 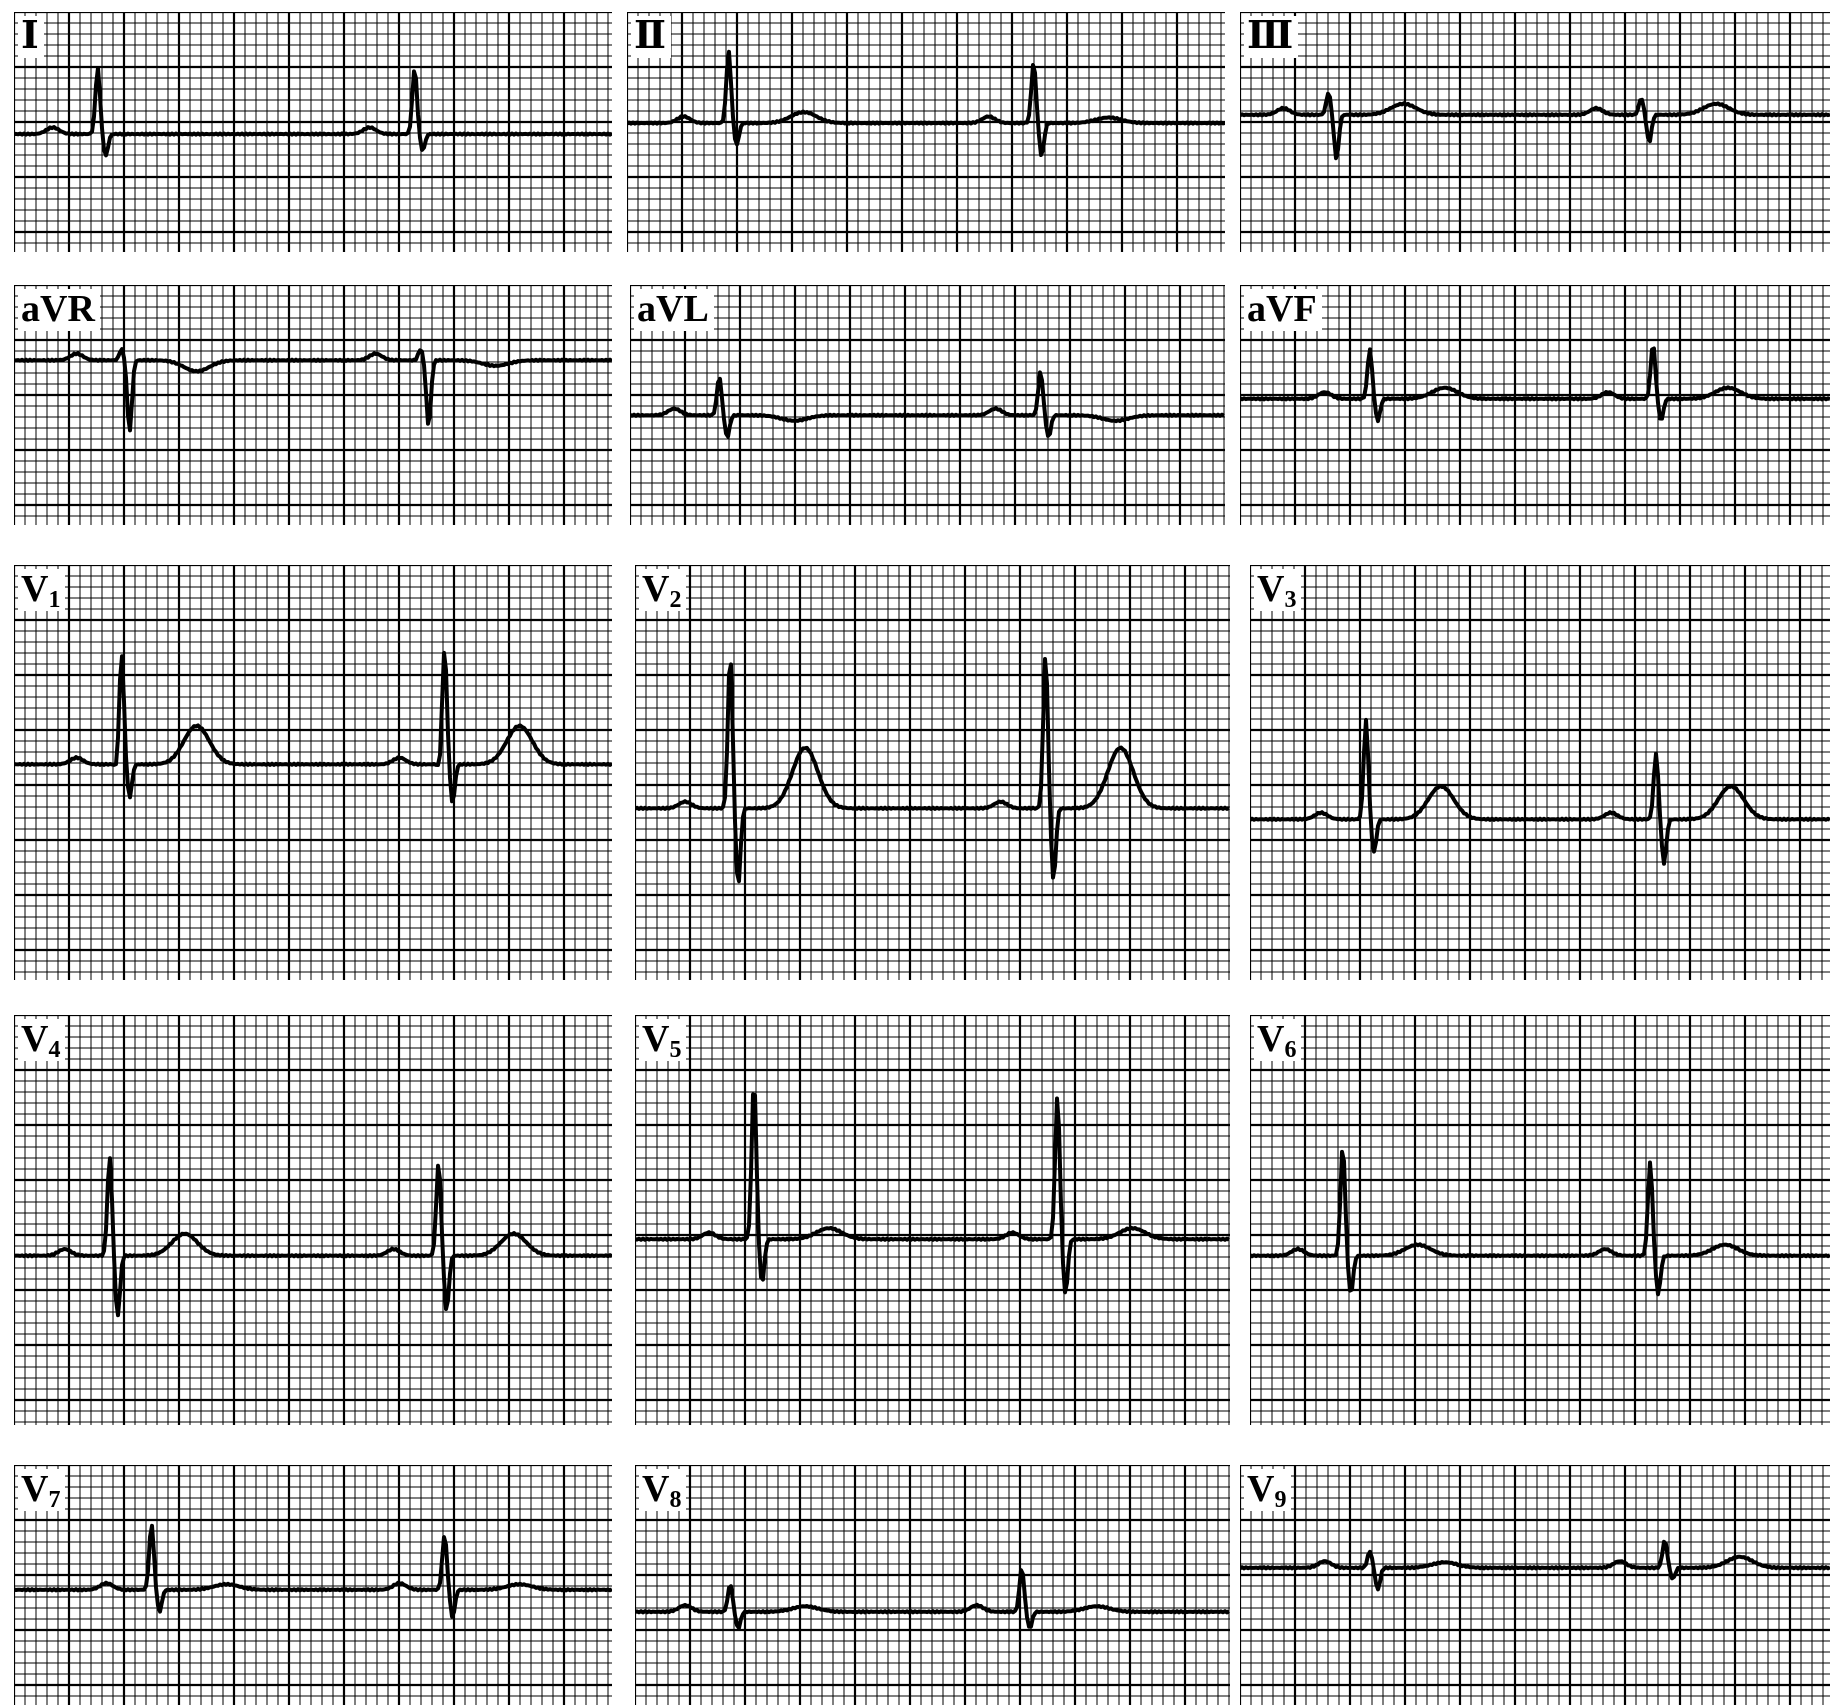 What do you see at coordinates (42, 1490) in the screenshot?
I see `lead-label-V7: V7` at bounding box center [42, 1490].